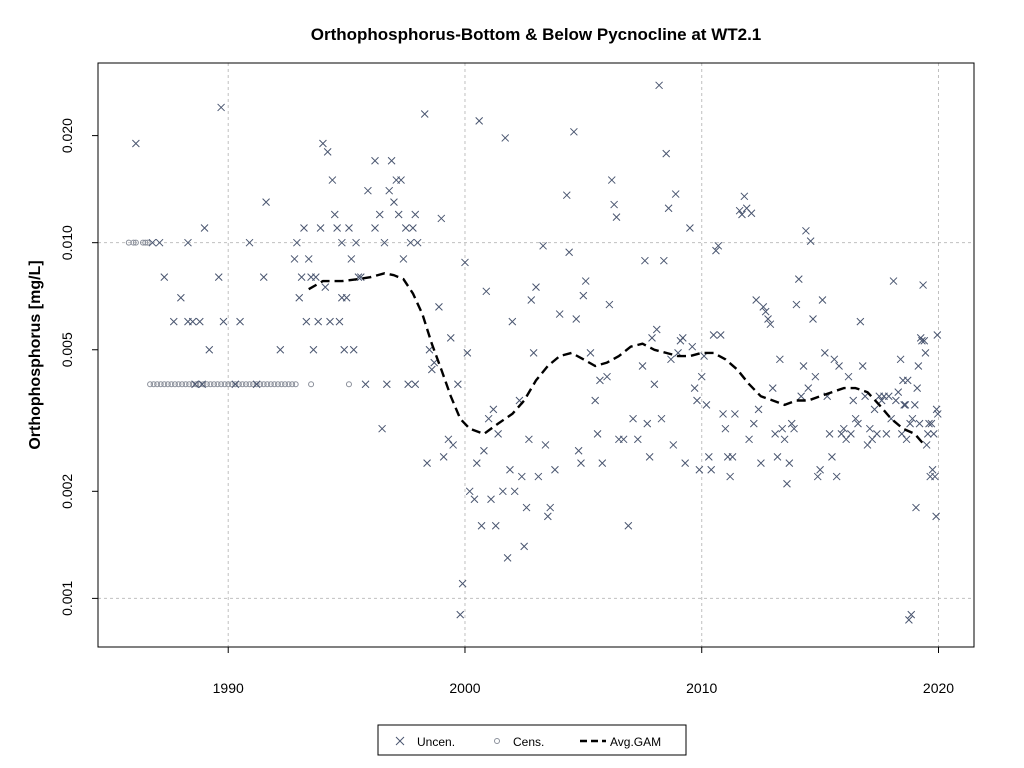  I want to click on legend-cens-marker, so click(497, 741).